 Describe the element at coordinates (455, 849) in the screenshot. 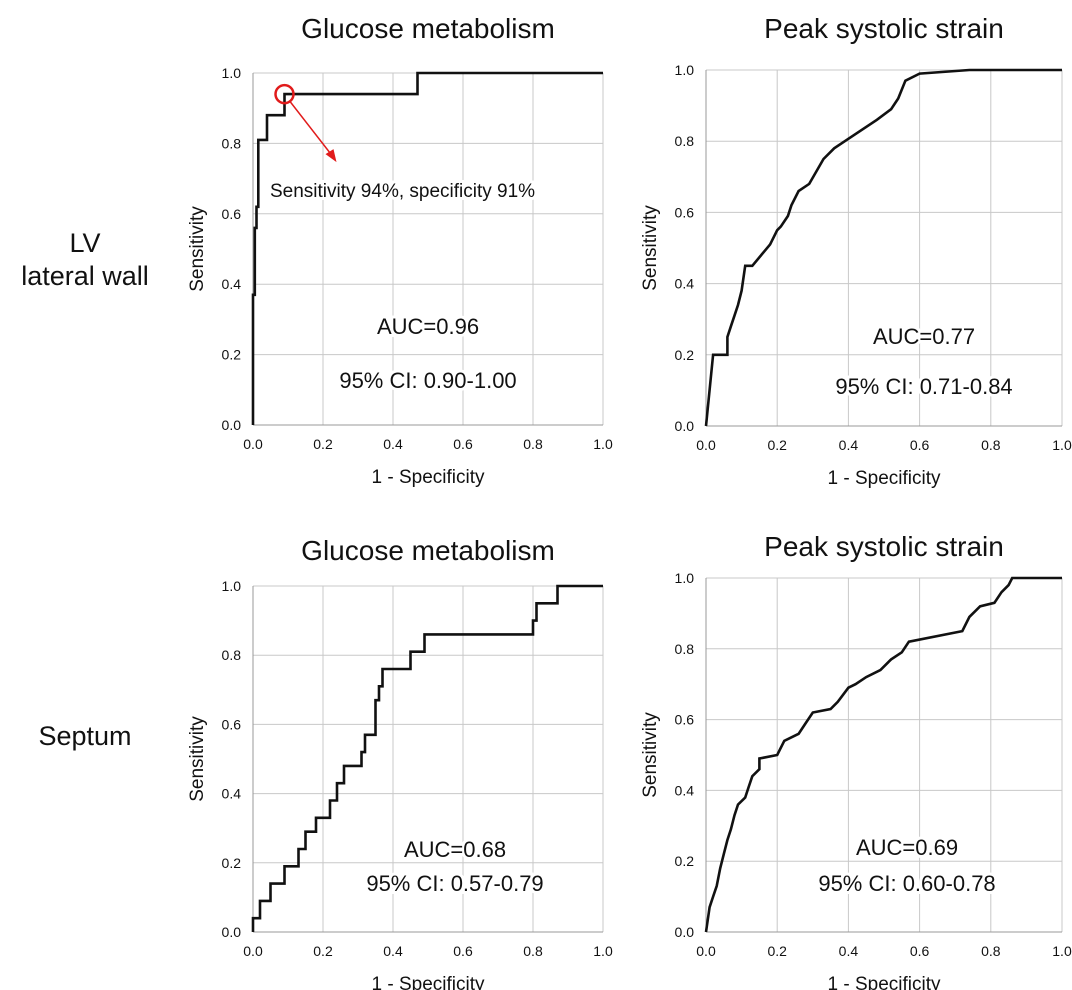

I see `auc-annotation: AUC=0.68` at that location.